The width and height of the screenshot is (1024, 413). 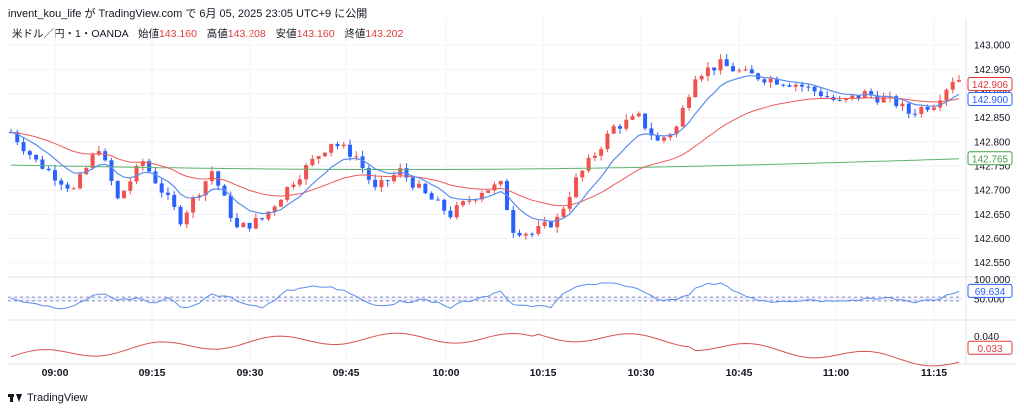 I want to click on high-value: 143.208, so click(x=246, y=34).